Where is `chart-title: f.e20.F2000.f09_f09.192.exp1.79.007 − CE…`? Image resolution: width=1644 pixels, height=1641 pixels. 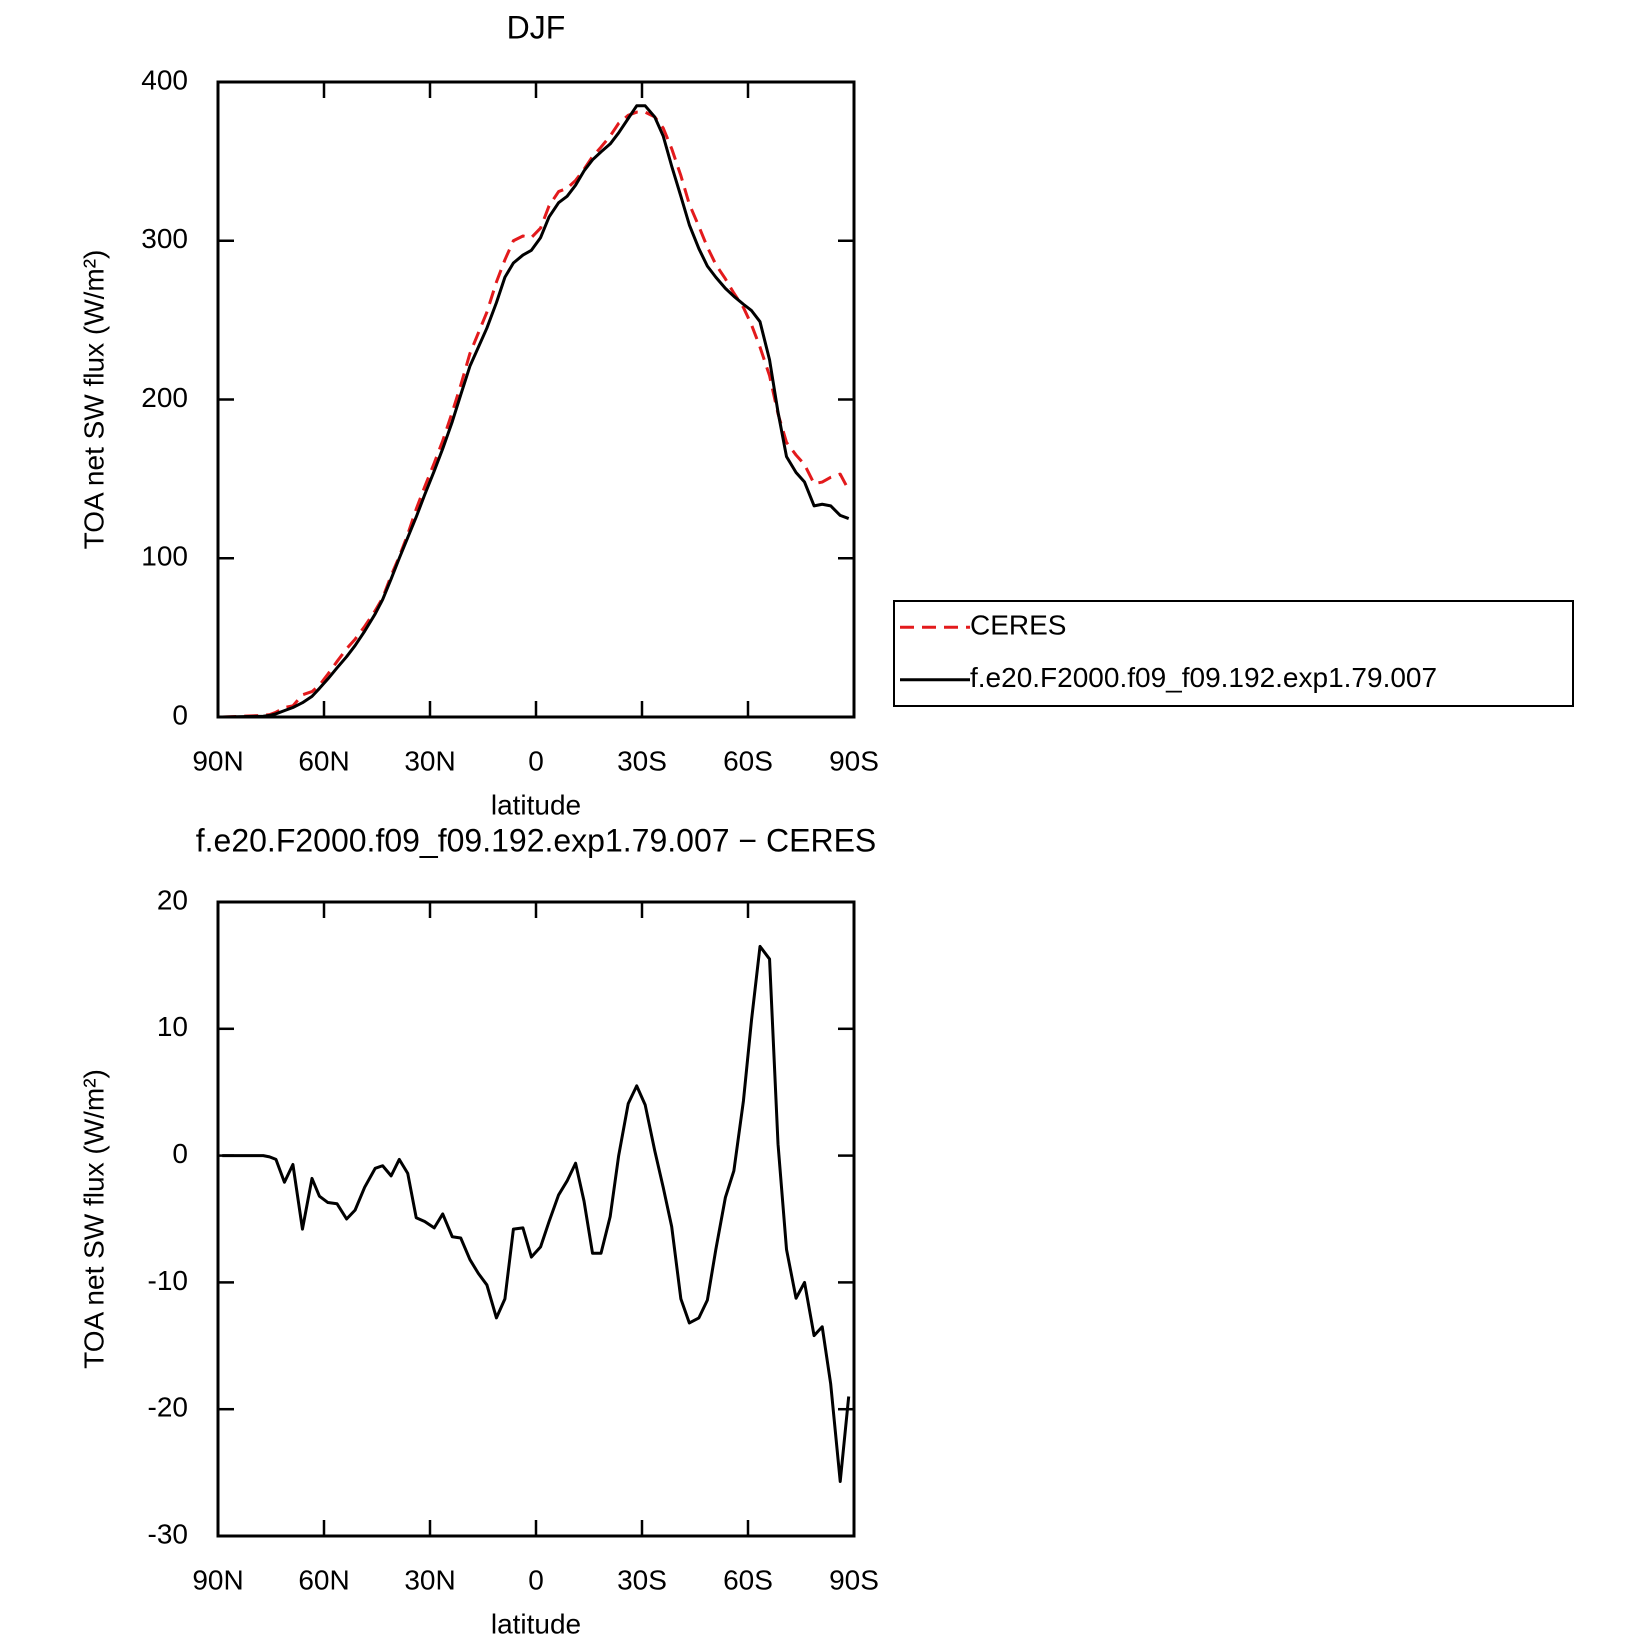 chart-title: f.e20.F2000.f09_f09.192.exp1.79.007 − CE… is located at coordinates (536, 840).